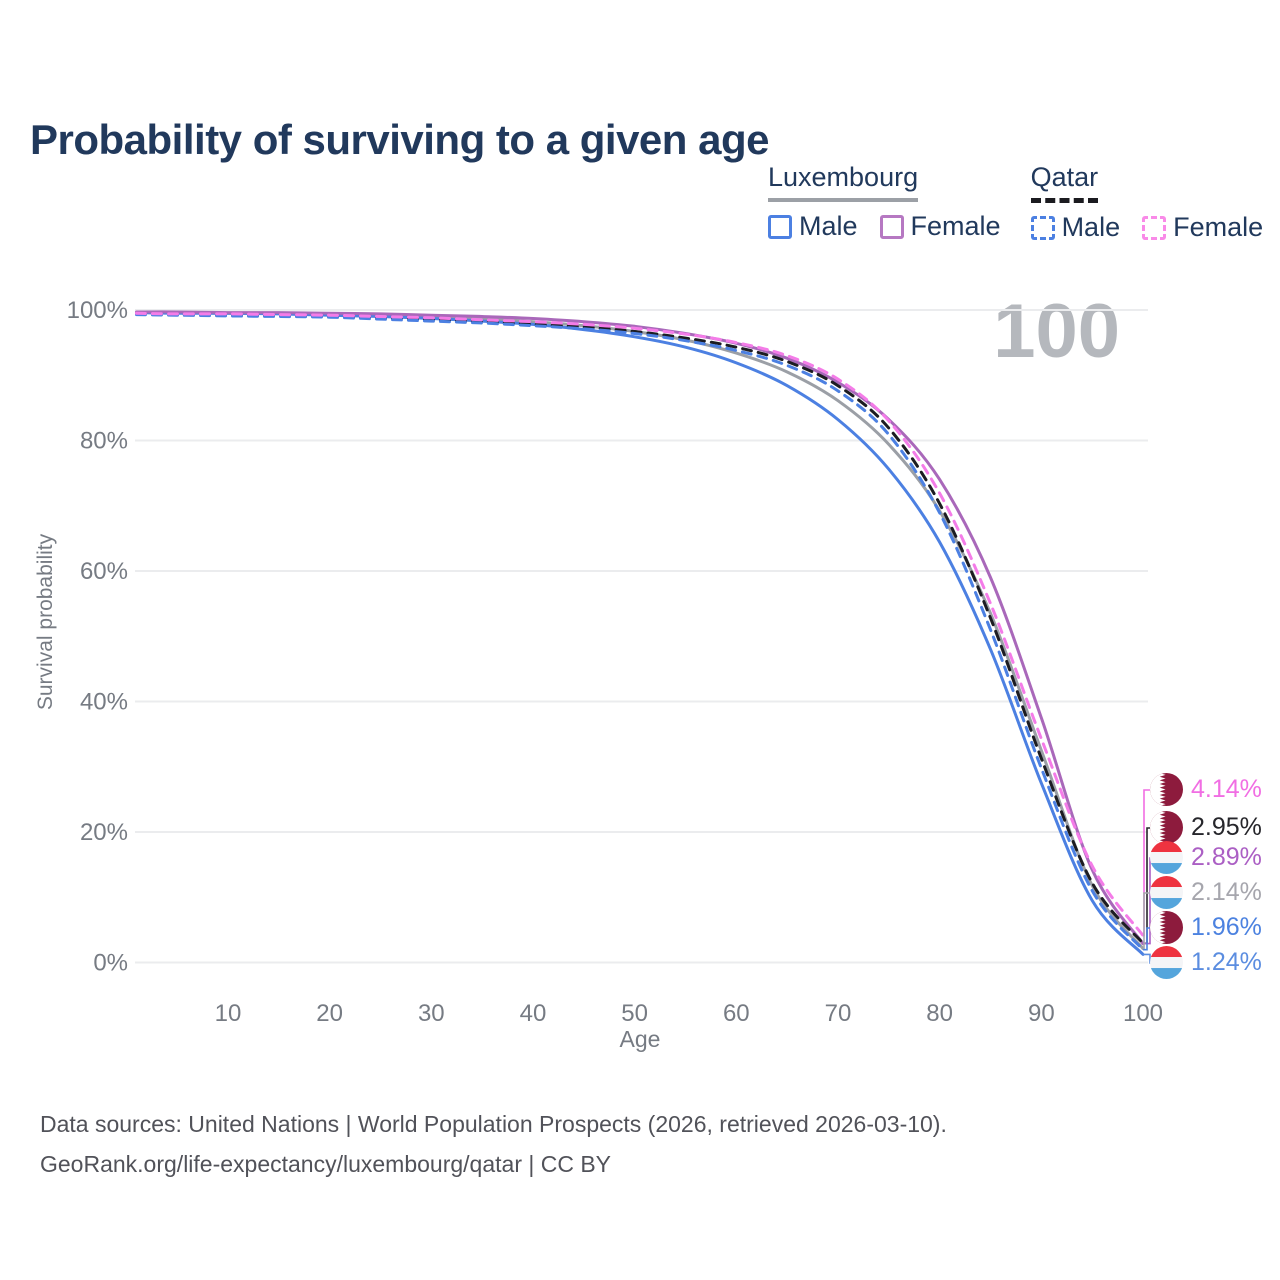 The width and height of the screenshot is (1280, 1280). What do you see at coordinates (843, 182) in the screenshot?
I see `legend-country-luxembourg: Luxembourg` at bounding box center [843, 182].